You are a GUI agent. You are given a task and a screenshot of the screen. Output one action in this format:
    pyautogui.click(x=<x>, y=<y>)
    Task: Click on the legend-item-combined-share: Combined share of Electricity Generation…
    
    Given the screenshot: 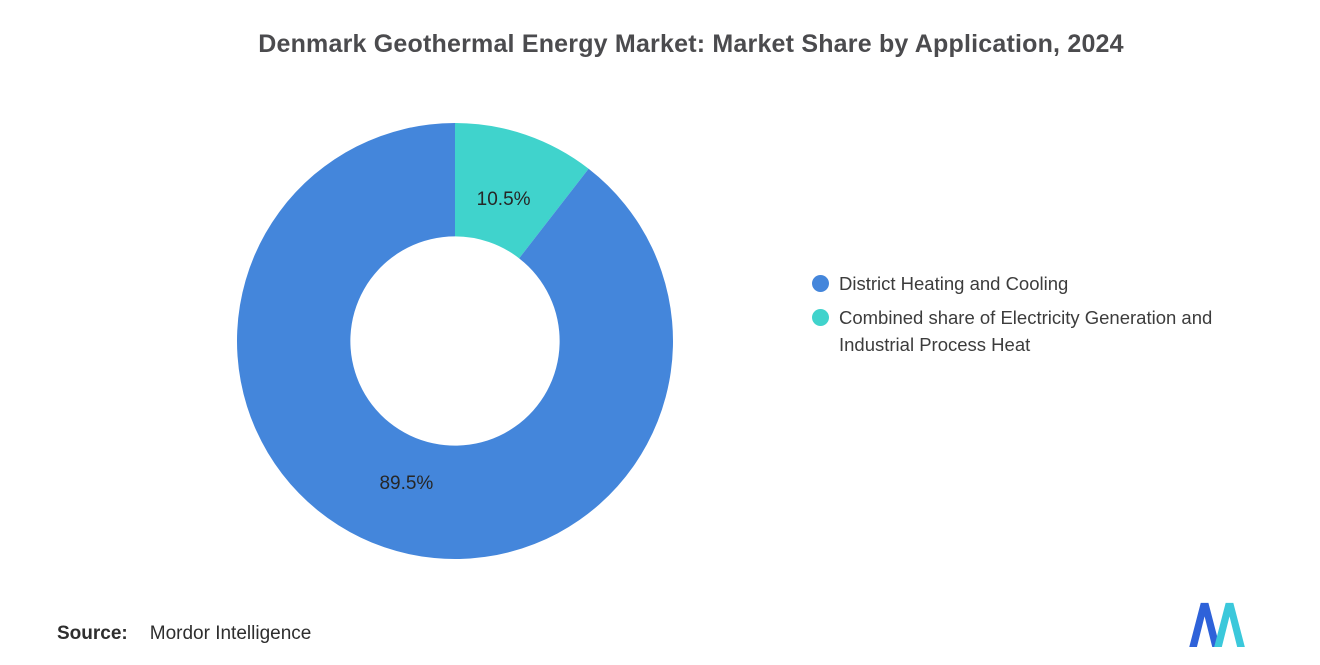 What is the action you would take?
    pyautogui.click(x=1042, y=331)
    